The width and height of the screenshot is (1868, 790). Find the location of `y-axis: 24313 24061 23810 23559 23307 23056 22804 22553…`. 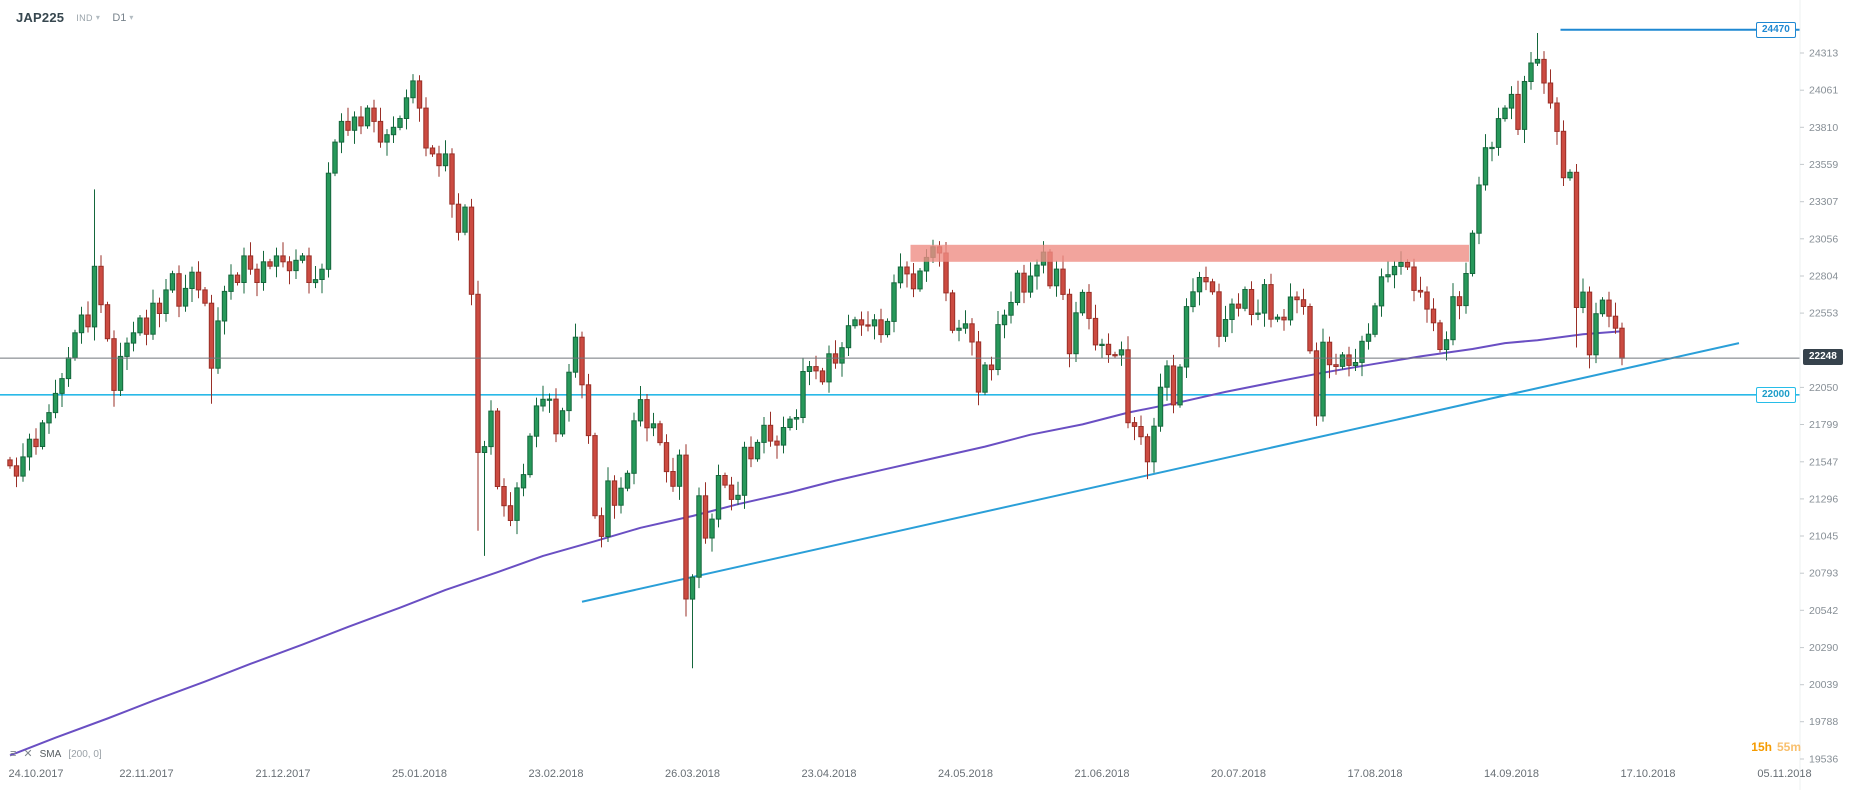

y-axis: 24313 24061 23810 23559 23307 23056 22804 22553… is located at coordinates (1818, 395).